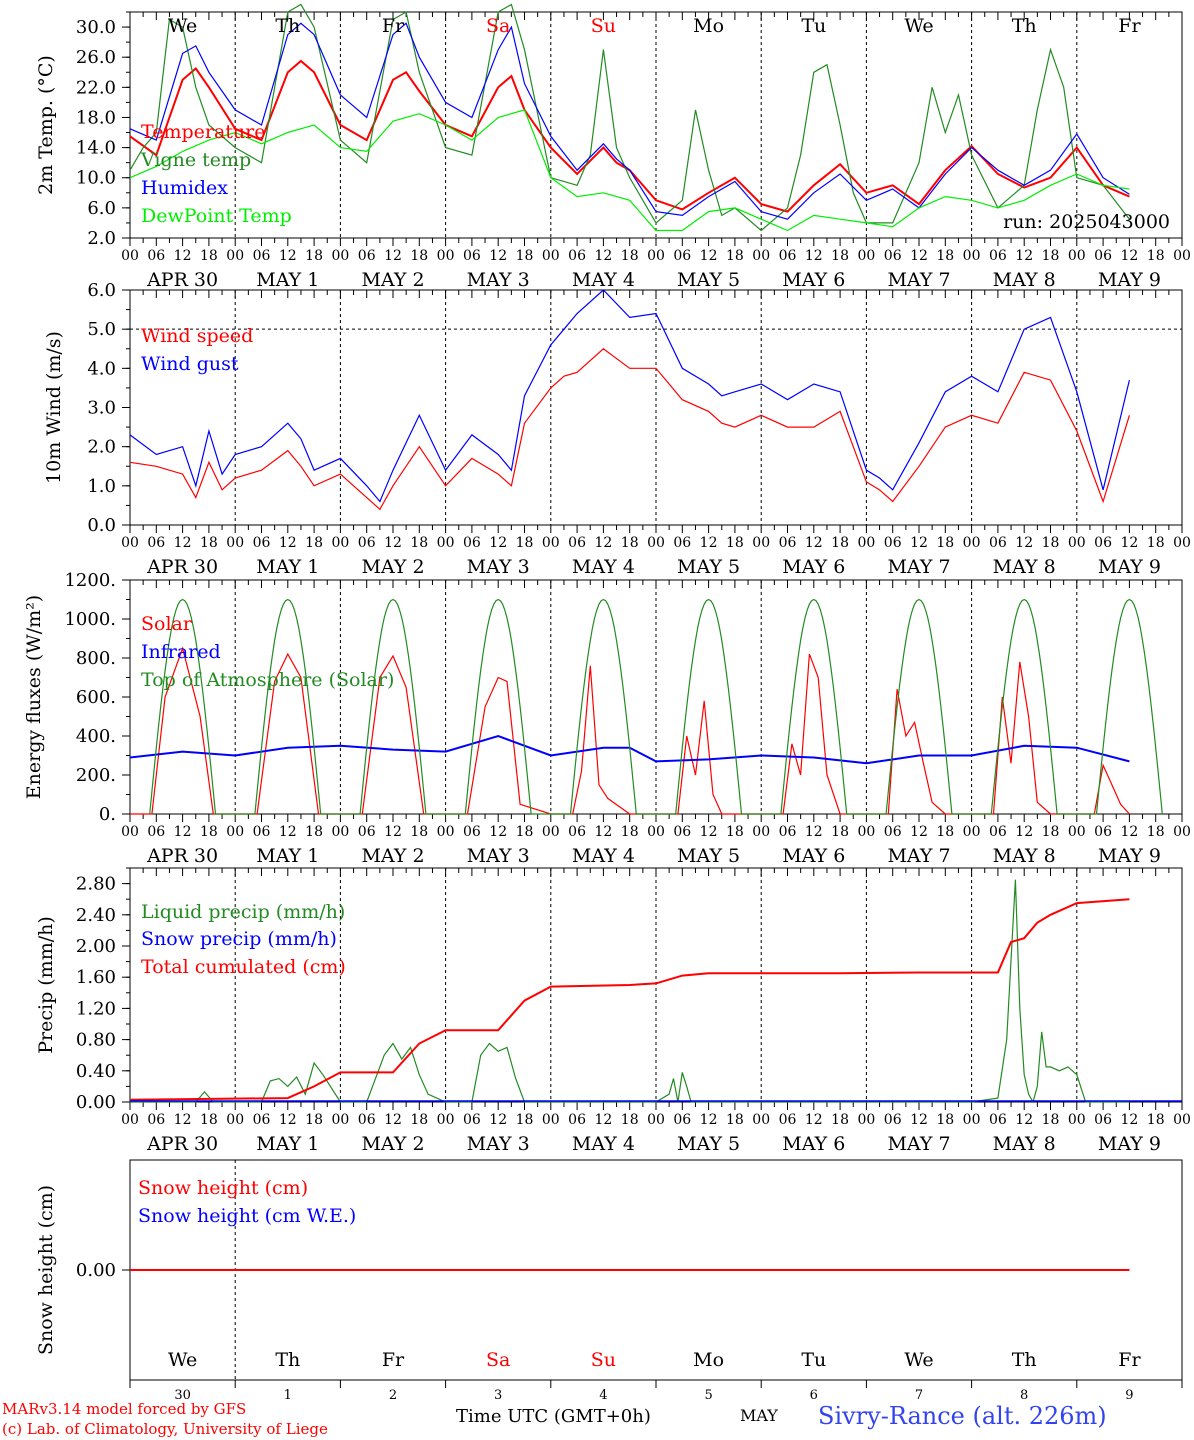 The height and width of the screenshot is (1440, 1194). Describe the element at coordinates (96, 1071) in the screenshot. I see `y-tick-label: 0.40` at that location.